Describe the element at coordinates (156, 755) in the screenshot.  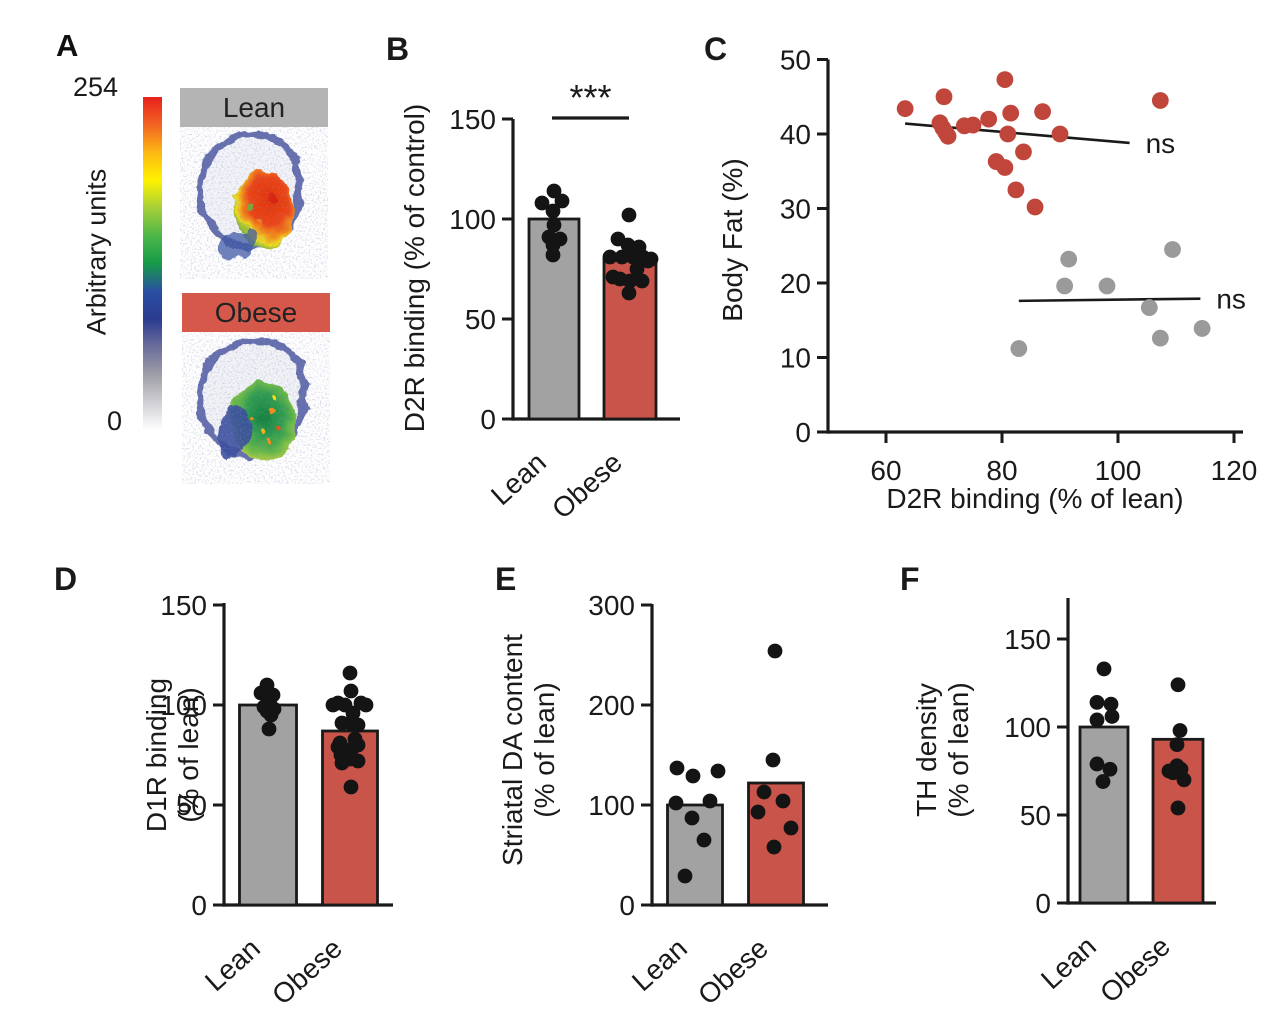
I see `svg-text: D1R binding` at that location.